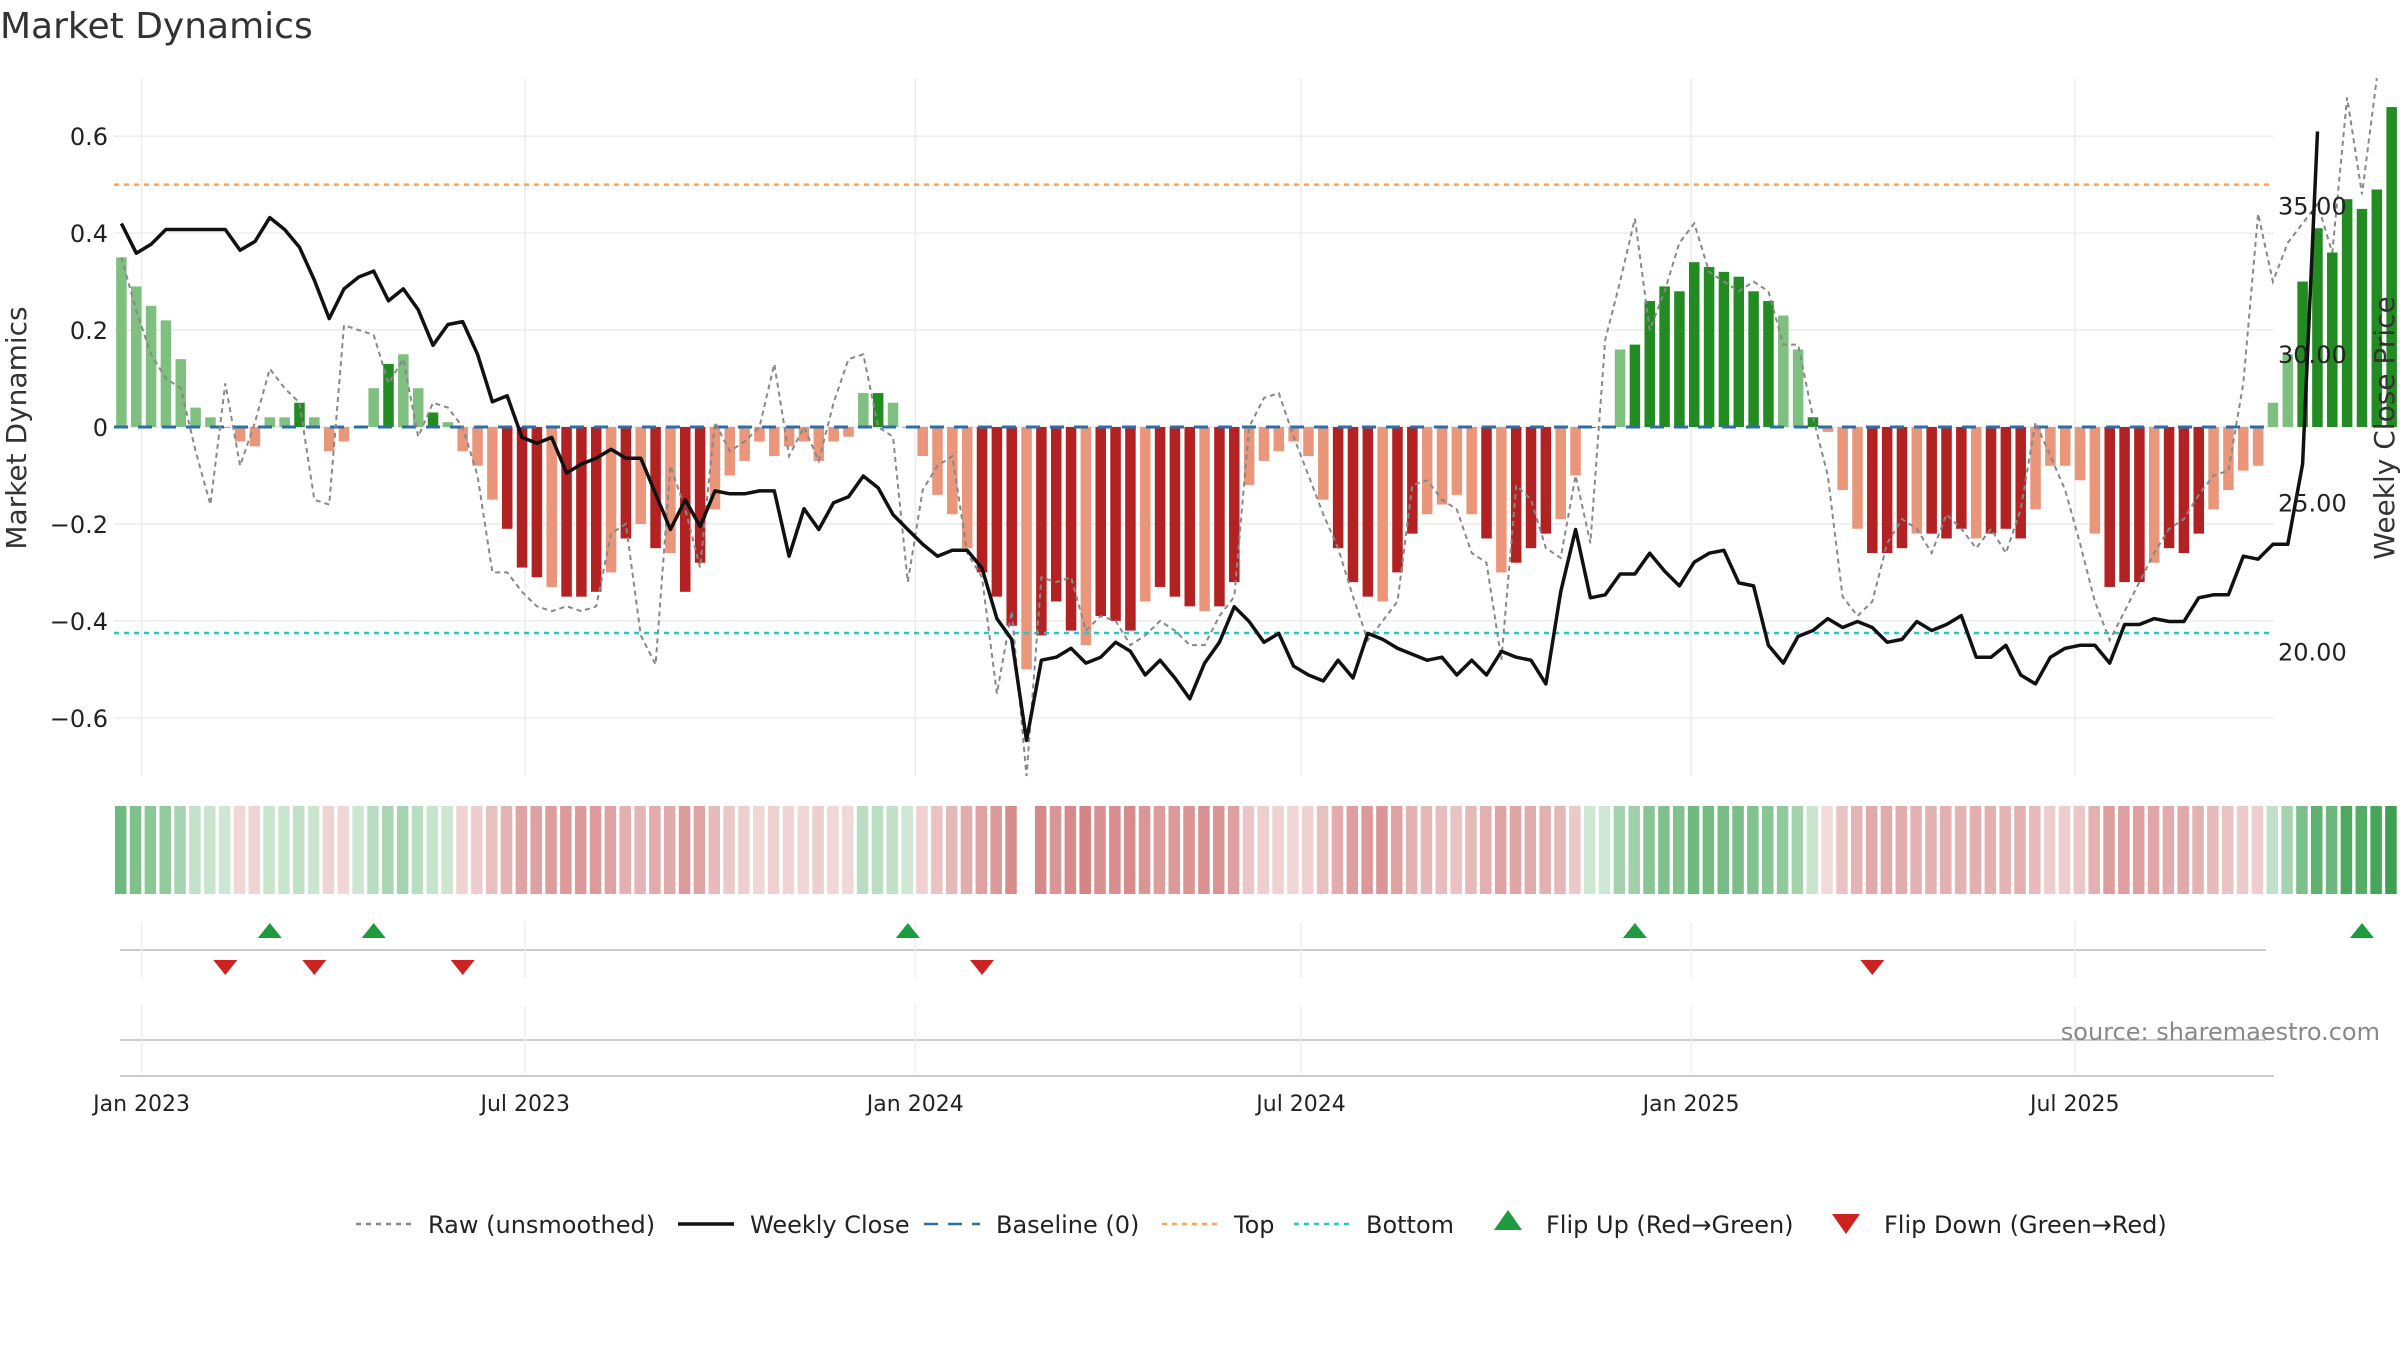 The height and width of the screenshot is (1350, 2400). What do you see at coordinates (794, 1225) in the screenshot?
I see `legend-item: Weekly Close` at bounding box center [794, 1225].